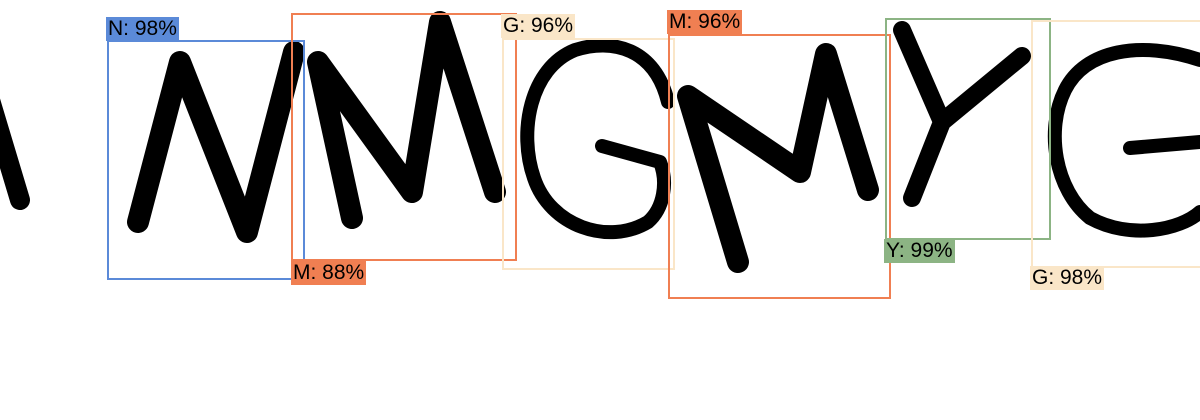 The height and width of the screenshot is (420, 1200). What do you see at coordinates (919, 251) in the screenshot?
I see `detection-label-y: Y: 99%` at bounding box center [919, 251].